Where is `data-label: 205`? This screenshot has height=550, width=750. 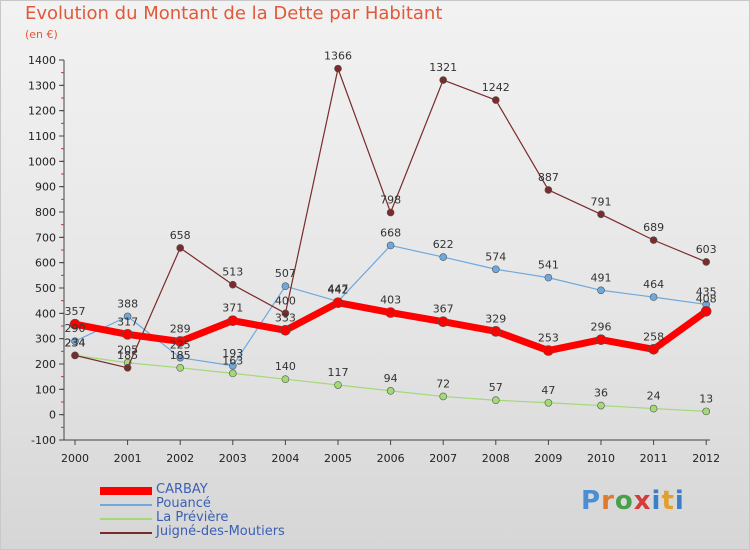 data-label: 205 is located at coordinates (127, 350).